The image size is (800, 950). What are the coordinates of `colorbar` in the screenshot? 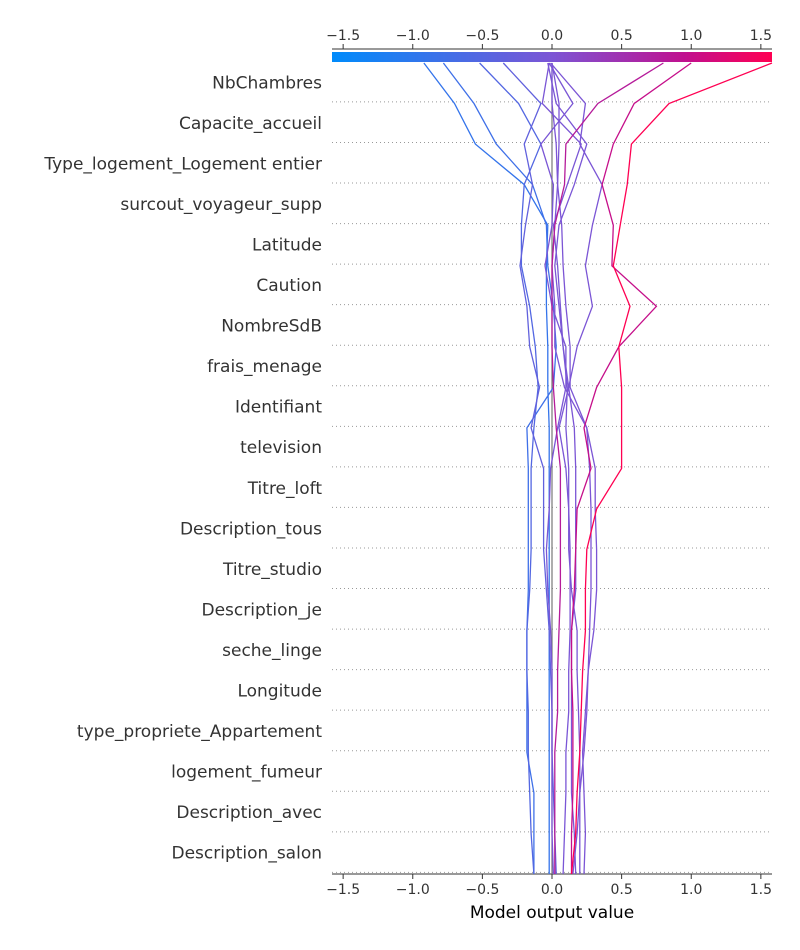 It's located at (552, 57).